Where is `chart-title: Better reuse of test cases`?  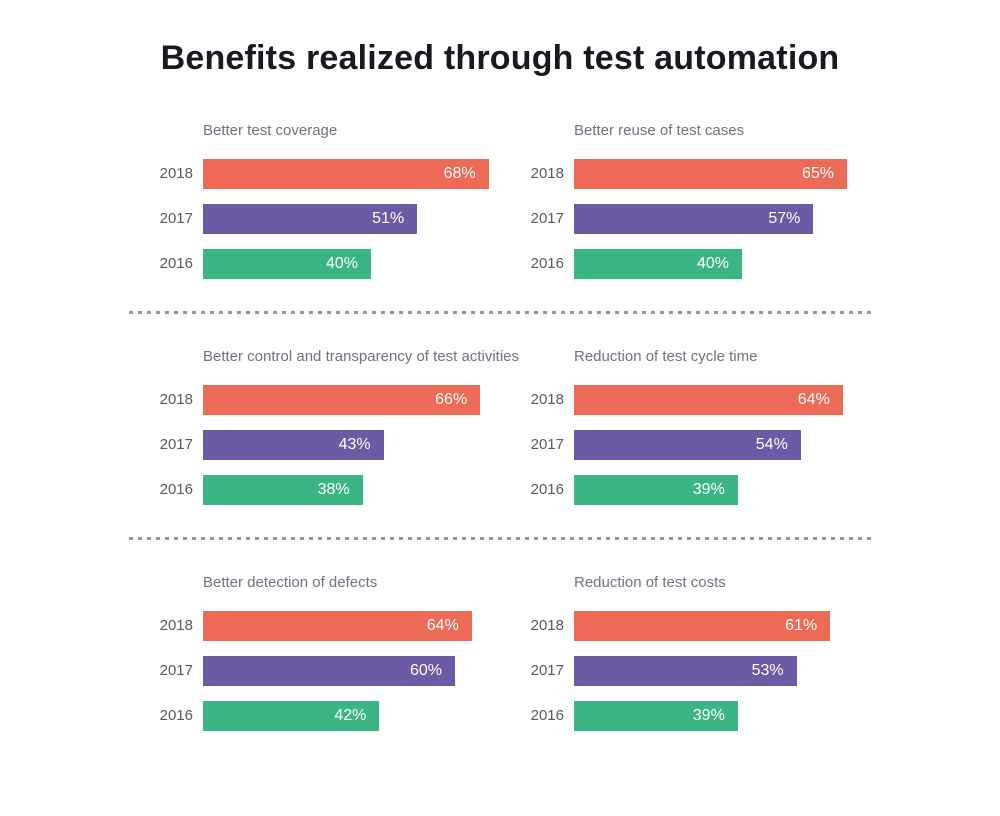 chart-title: Better reuse of test cases is located at coordinates (659, 130).